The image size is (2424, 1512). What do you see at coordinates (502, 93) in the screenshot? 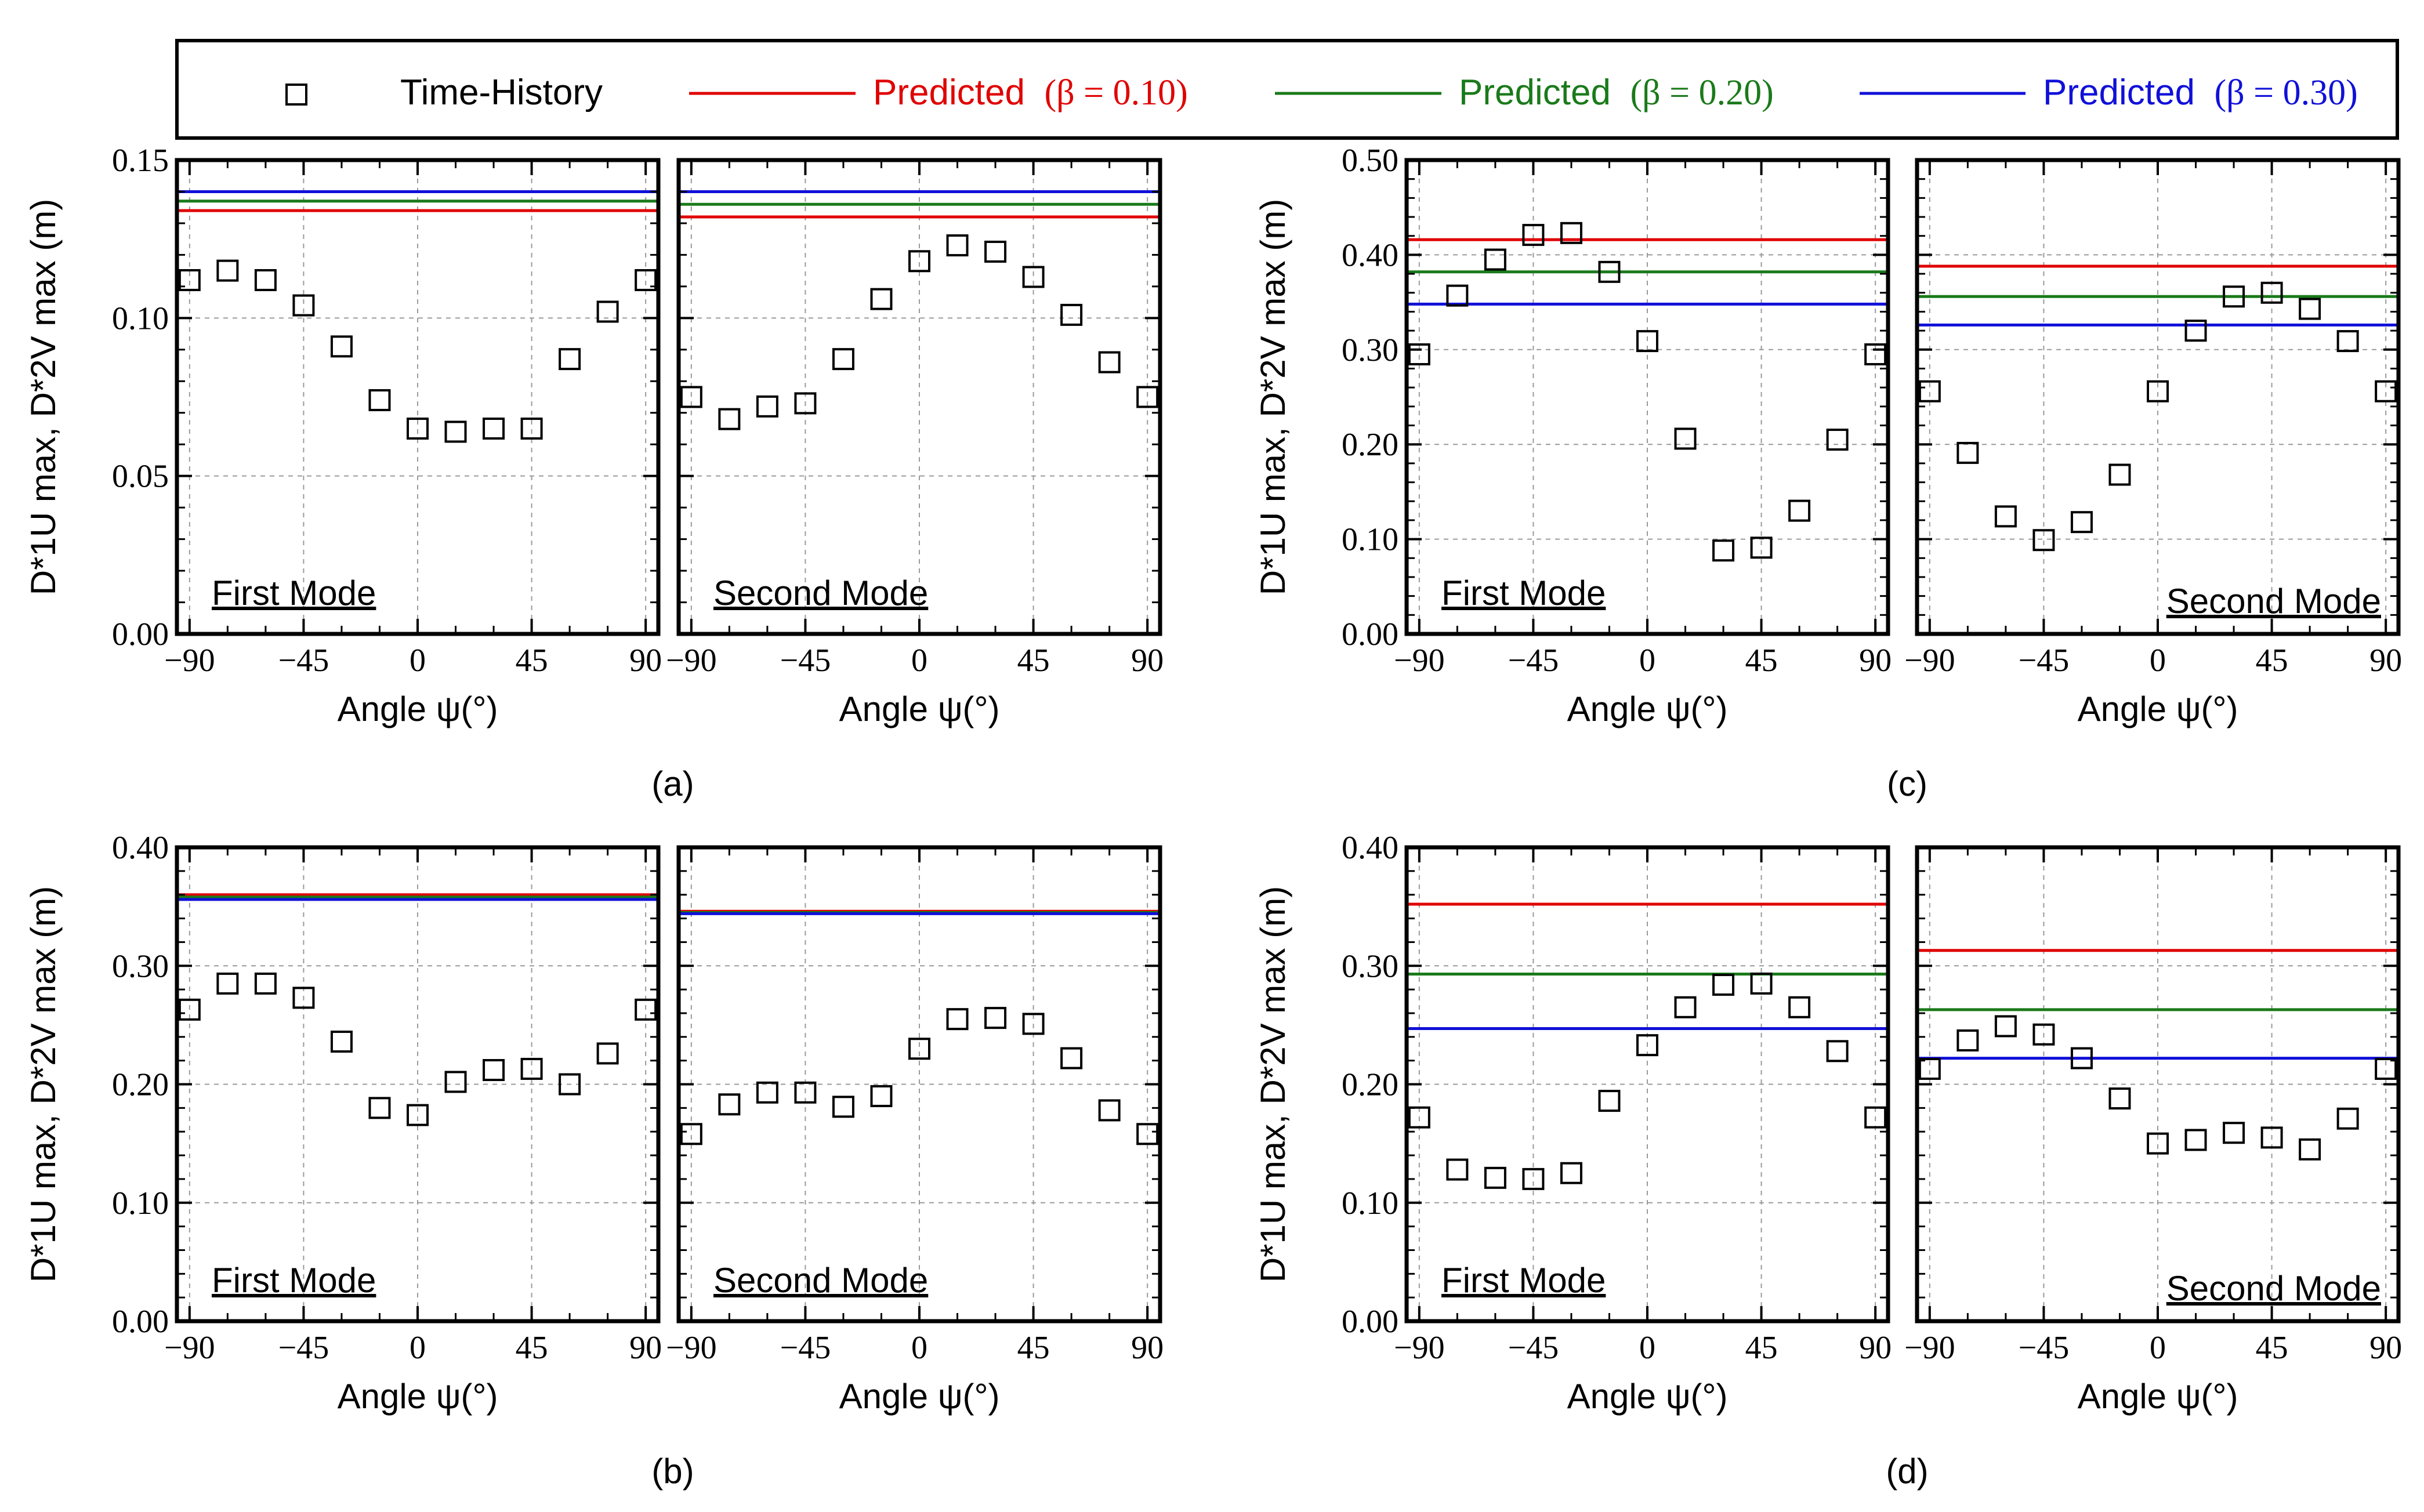
I see `legend-time-history-label: Time-History` at bounding box center [502, 93].